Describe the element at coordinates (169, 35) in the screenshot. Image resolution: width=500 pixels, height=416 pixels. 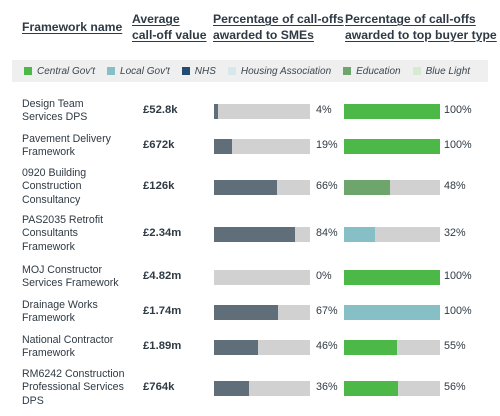
I see `header-avg-line-2: call-off value` at that location.